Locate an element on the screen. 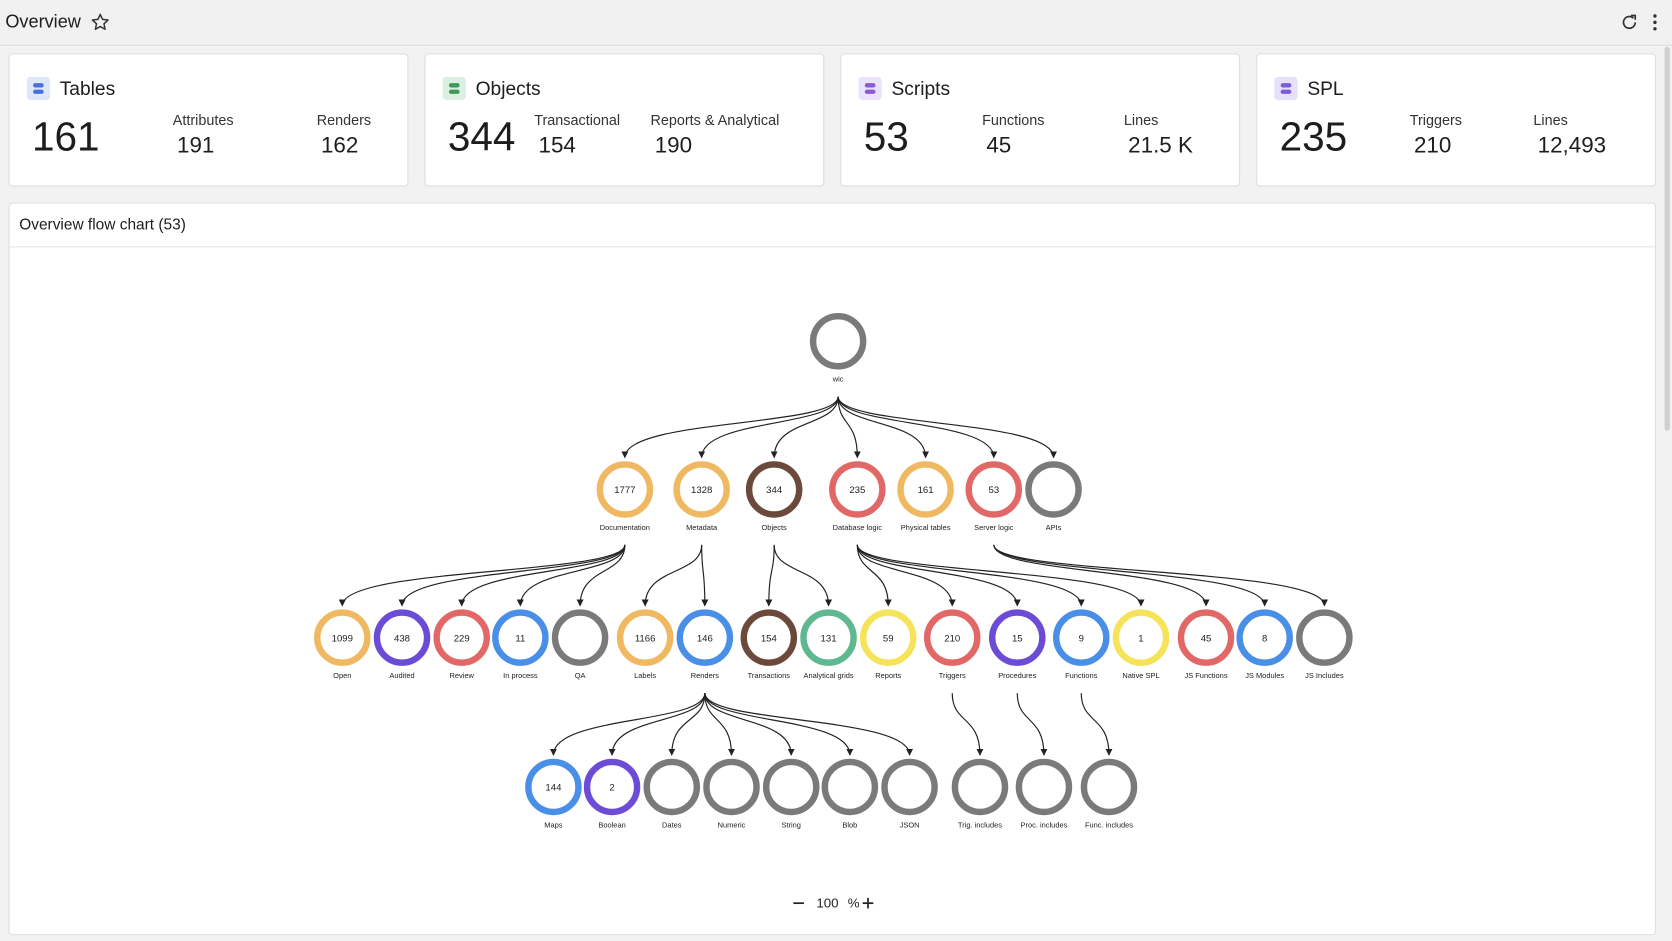 Image resolution: width=1672 pixels, height=941 pixels. node-label: Labels is located at coordinates (645, 675).